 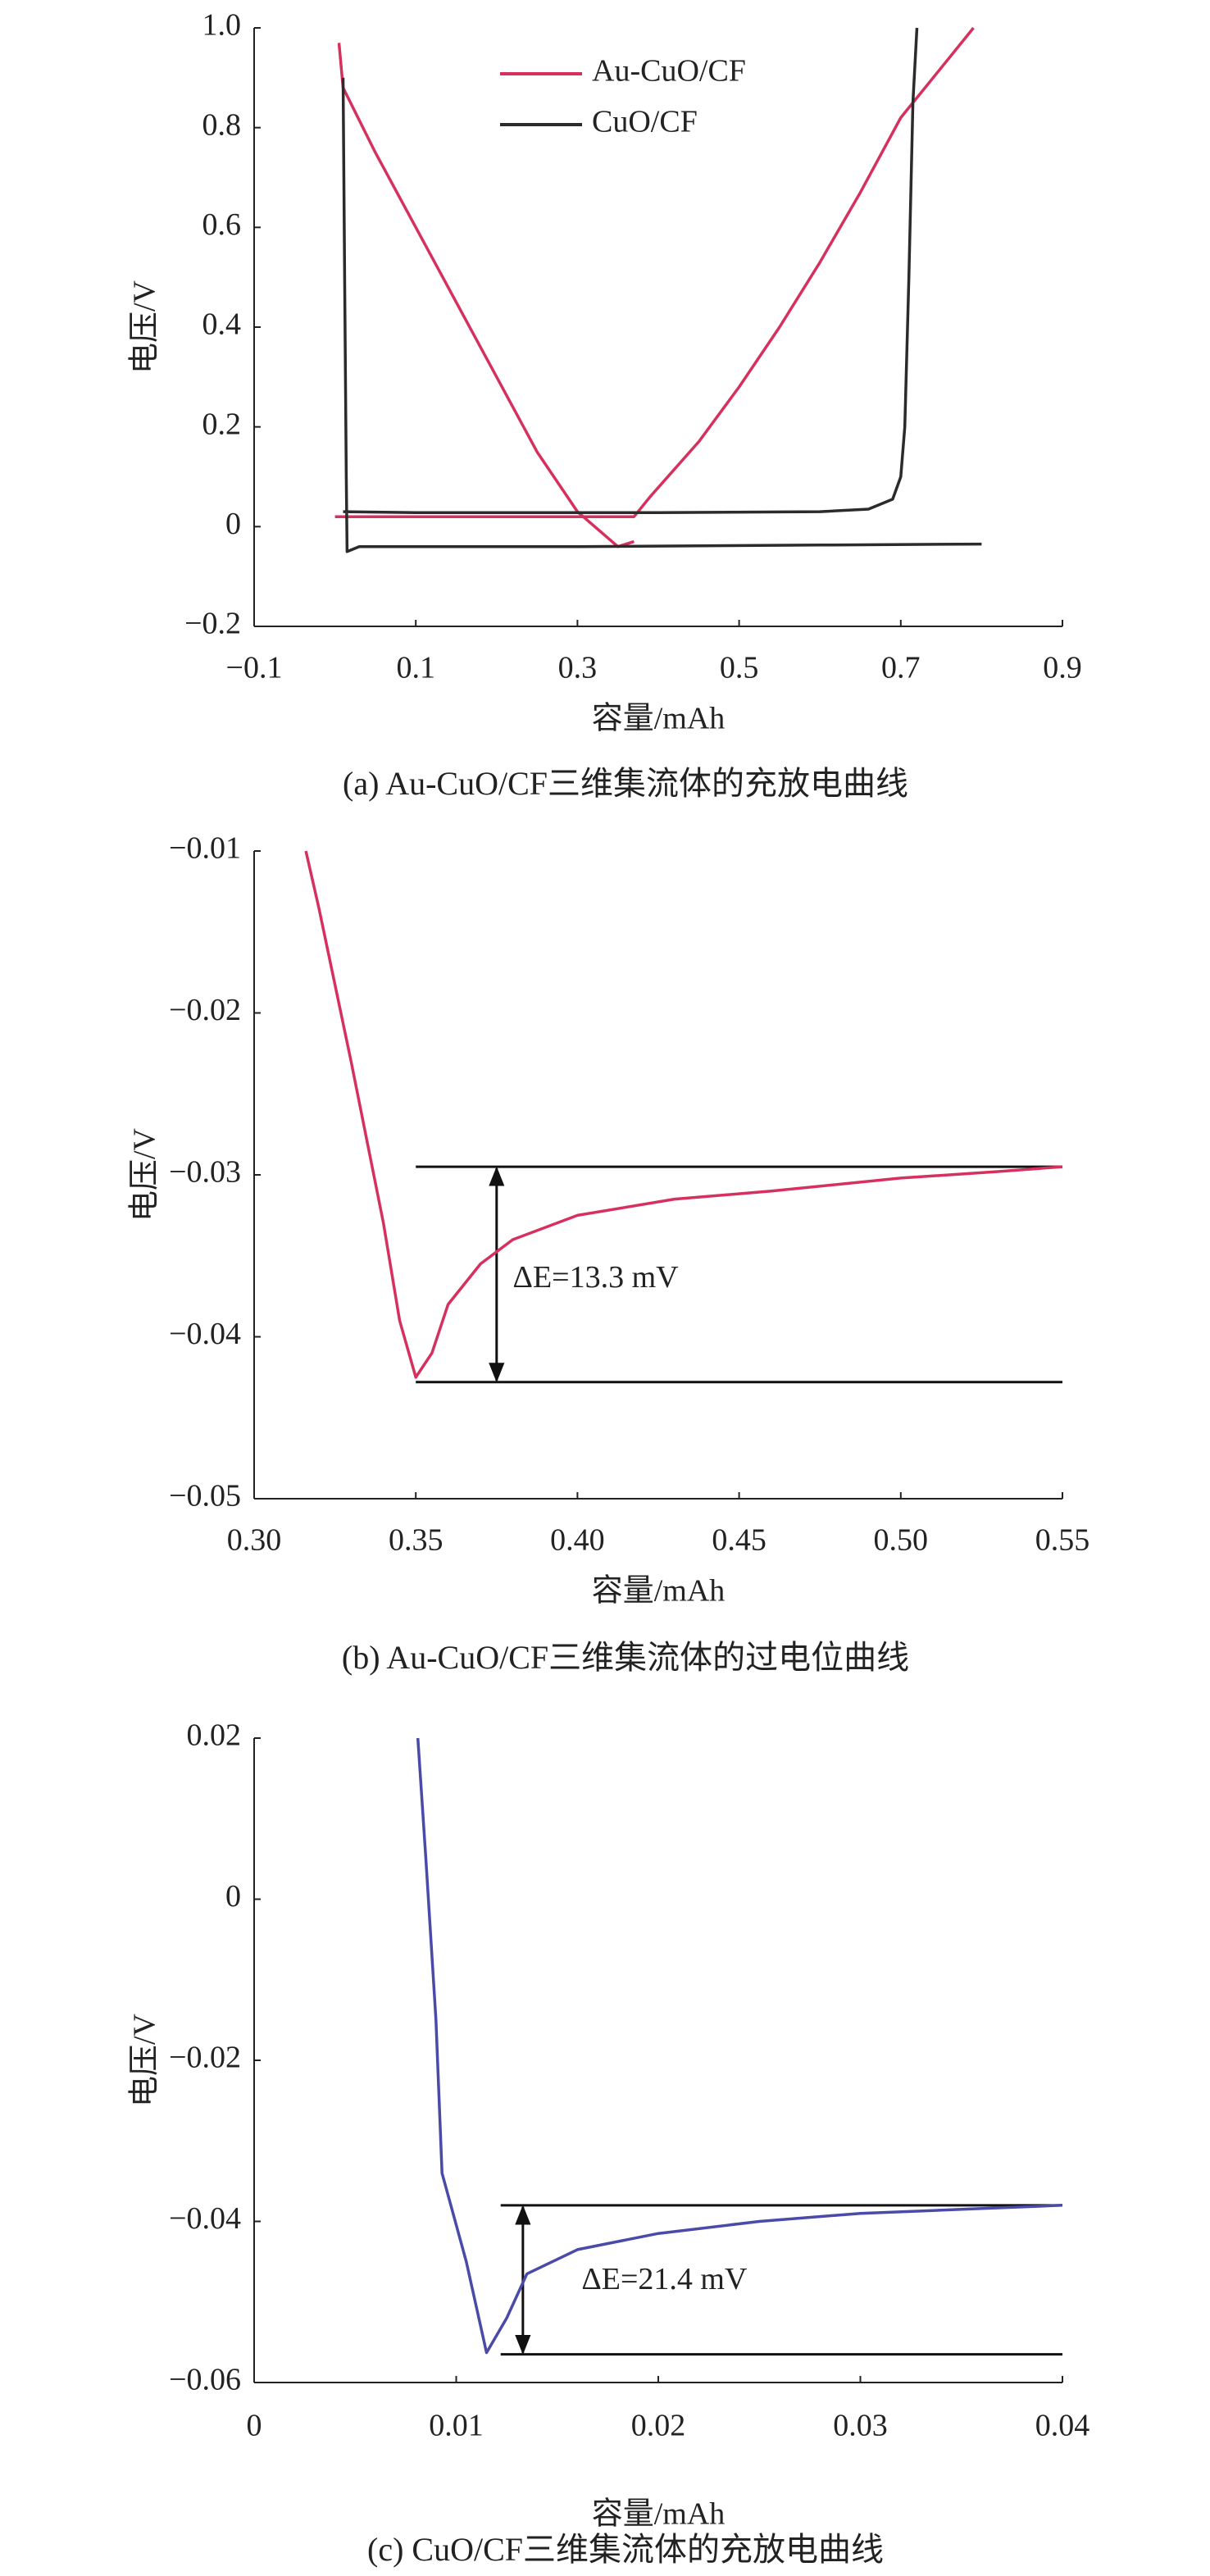 What do you see at coordinates (254, 1541) in the screenshot?
I see `x-tick-label: 0.30` at bounding box center [254, 1541].